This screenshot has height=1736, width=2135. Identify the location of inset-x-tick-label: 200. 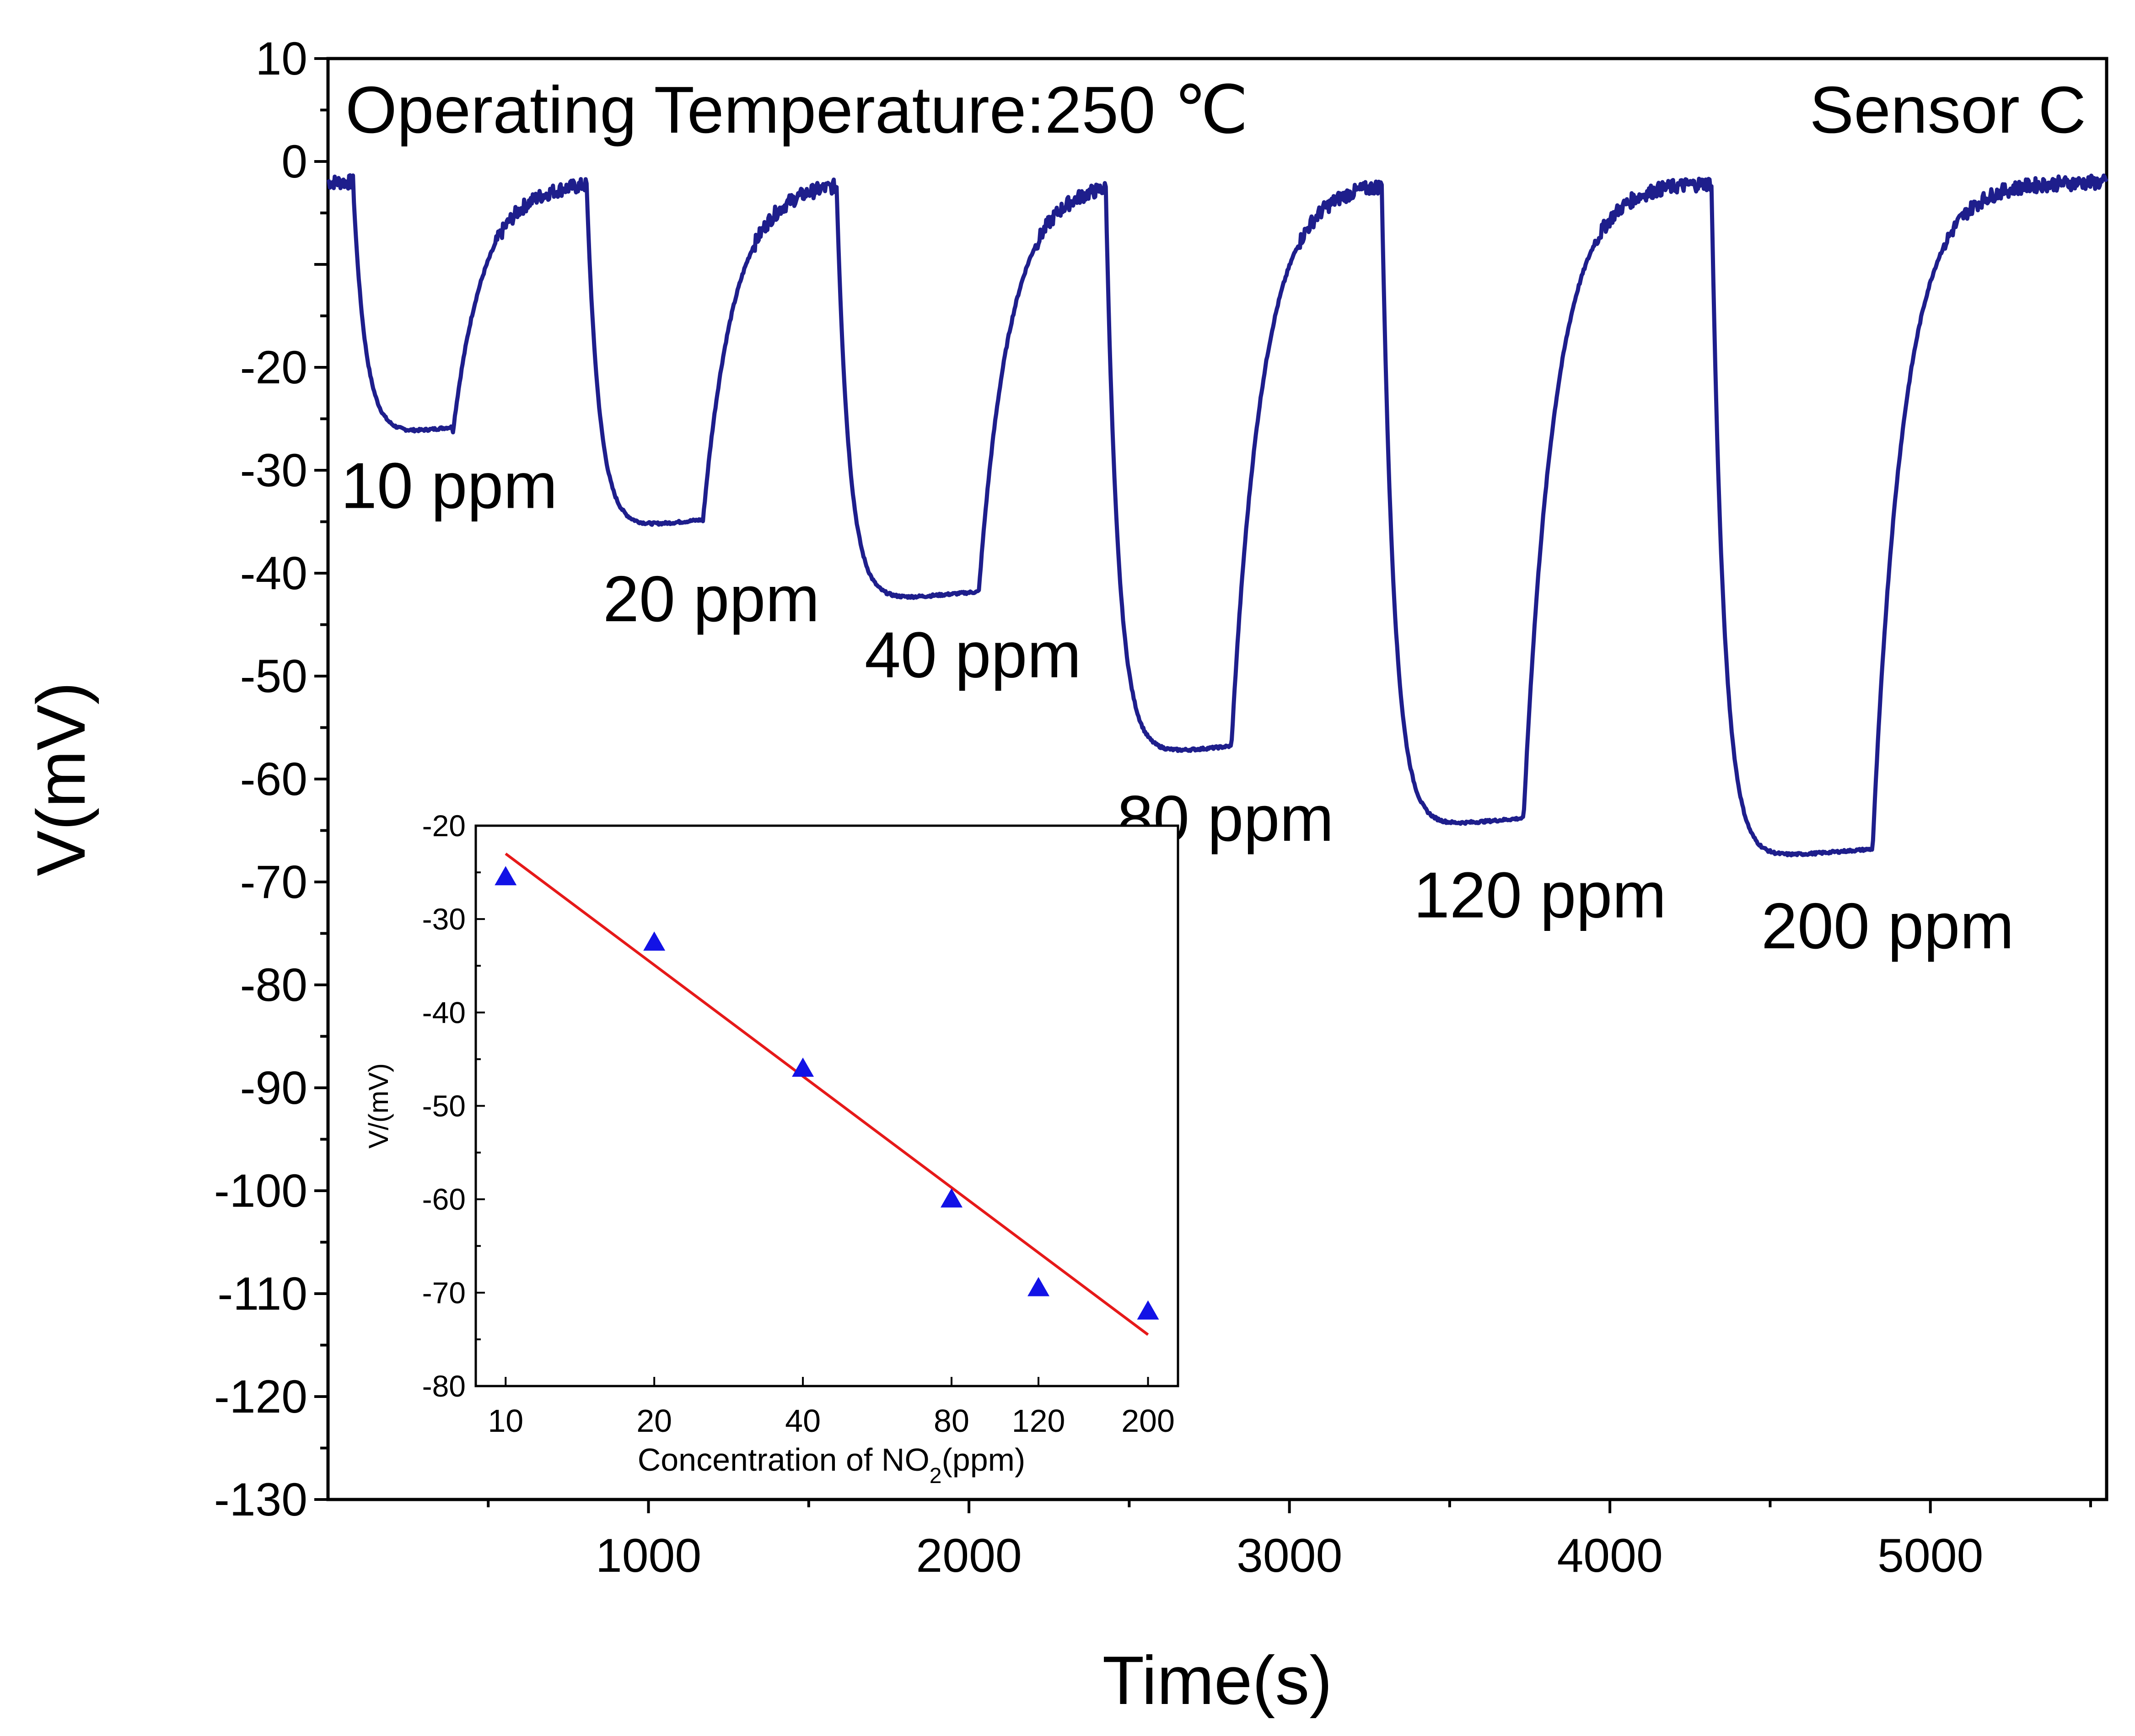
(1148, 1421).